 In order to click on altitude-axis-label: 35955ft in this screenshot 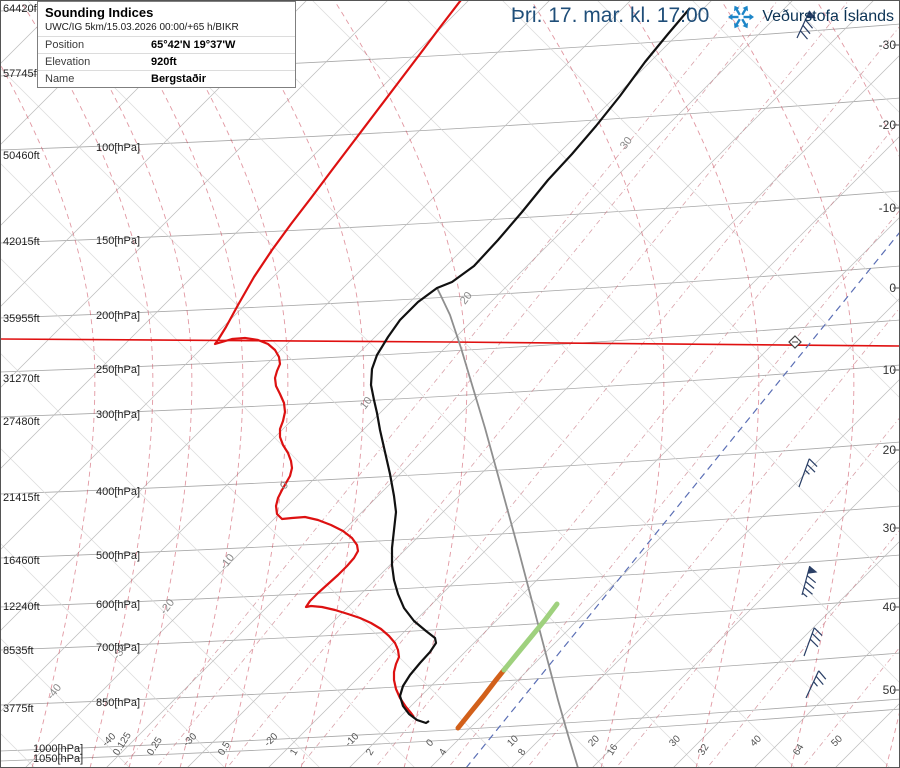, I will do `click(21, 319)`.